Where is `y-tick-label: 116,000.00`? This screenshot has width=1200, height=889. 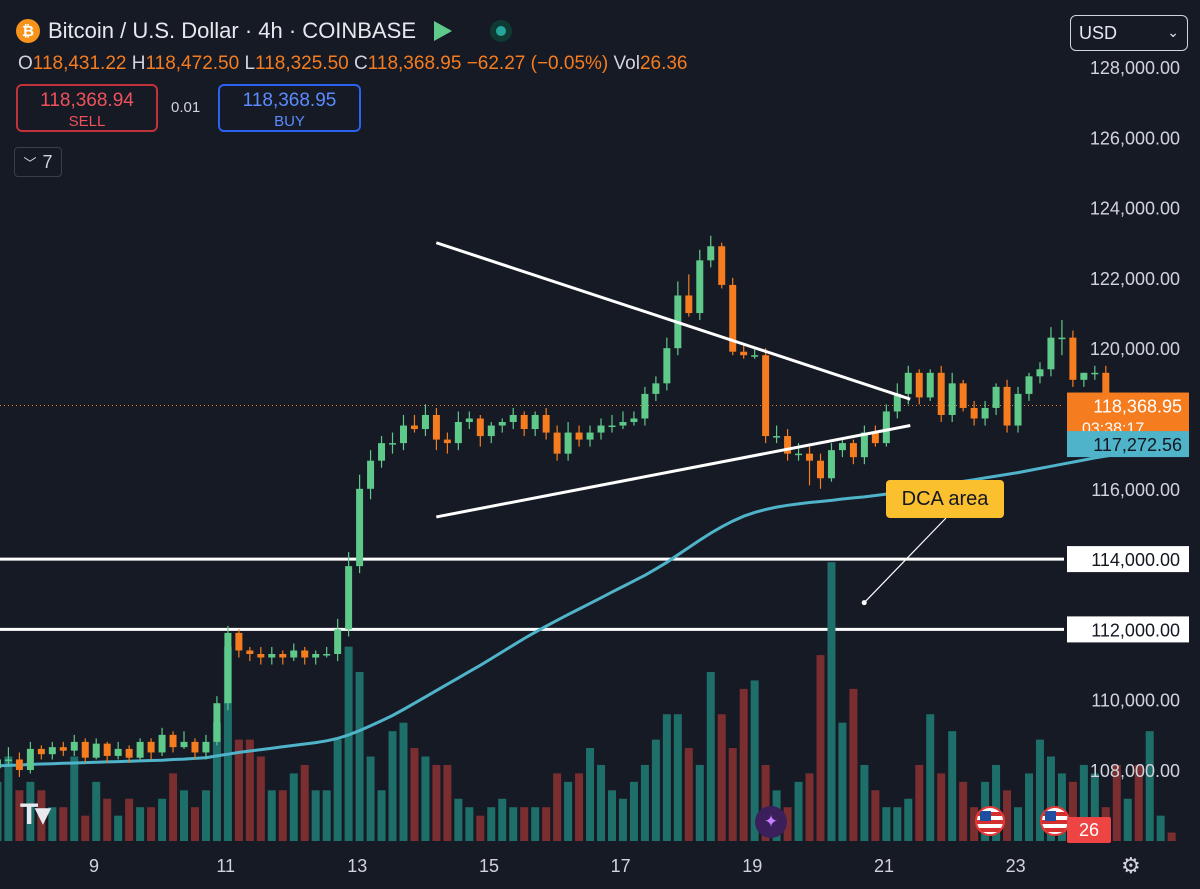 y-tick-label: 116,000.00 is located at coordinates (1135, 490).